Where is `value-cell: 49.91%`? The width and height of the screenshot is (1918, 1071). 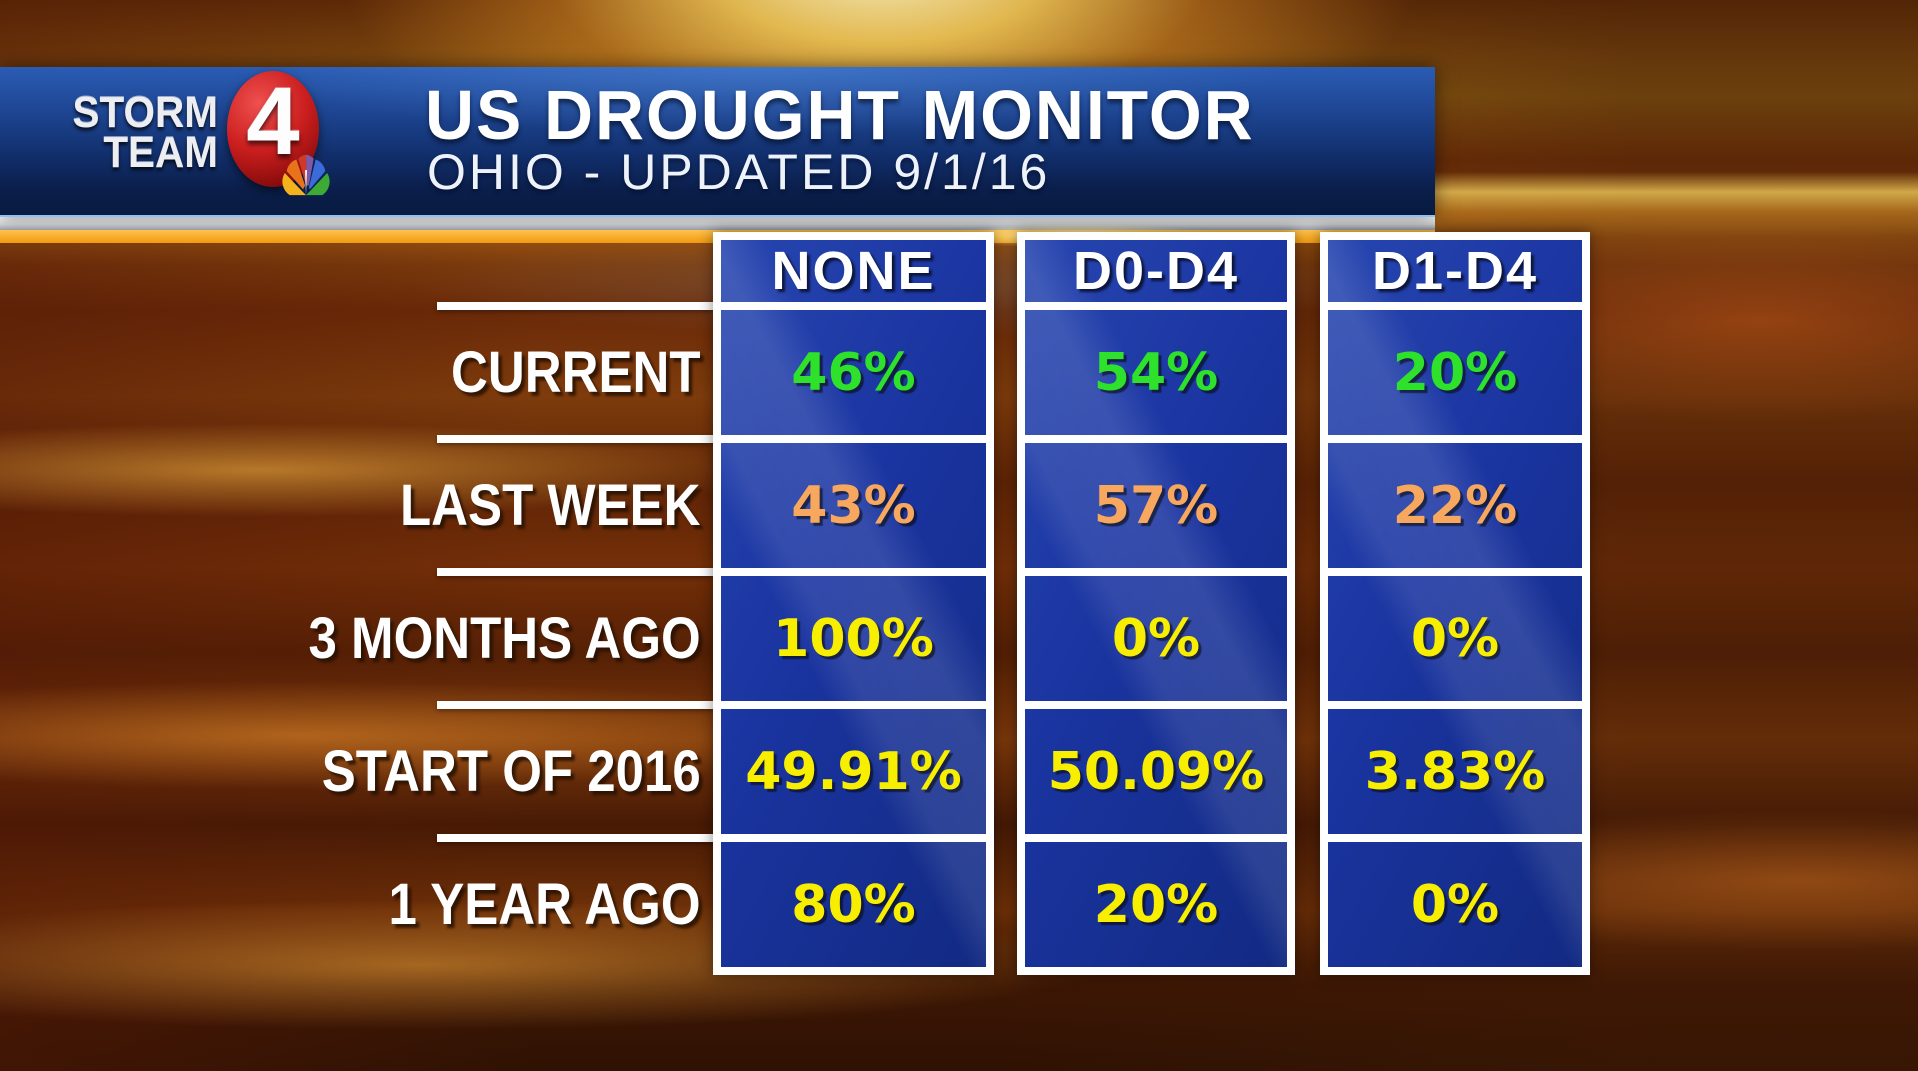
value-cell: 49.91% is located at coordinates (853, 767).